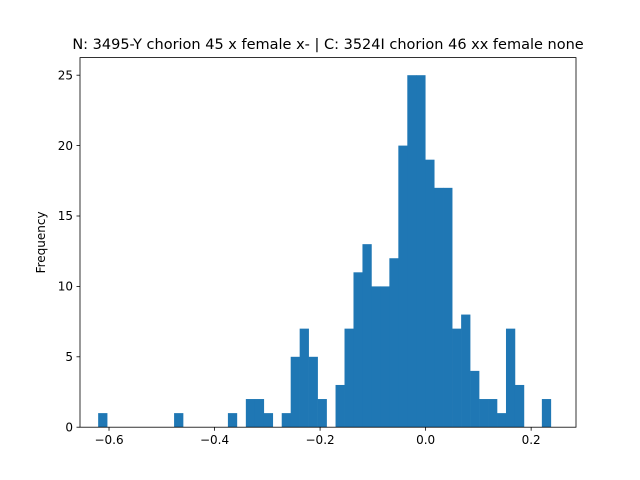 The image size is (640, 480). What do you see at coordinates (41, 242) in the screenshot?
I see `y-axis-label: Frequency` at bounding box center [41, 242].